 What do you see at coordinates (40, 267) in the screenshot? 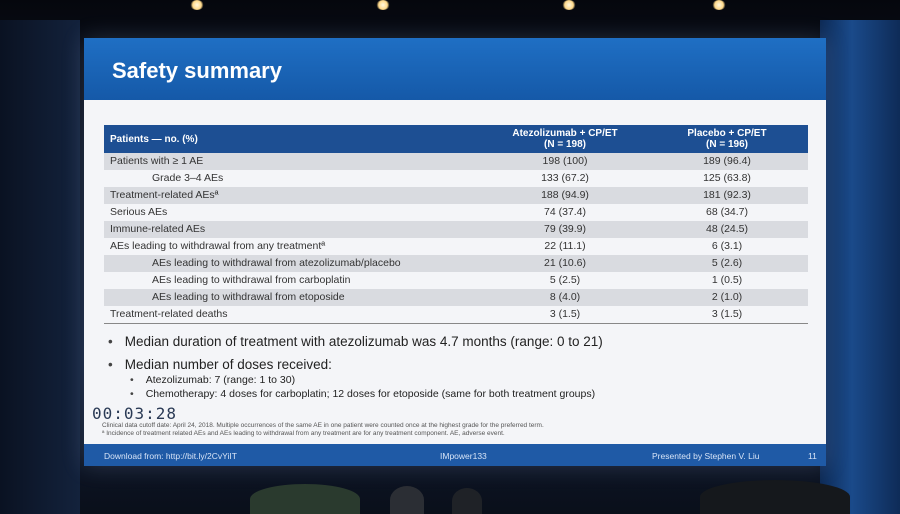
I see `stage-curtain-left` at bounding box center [40, 267].